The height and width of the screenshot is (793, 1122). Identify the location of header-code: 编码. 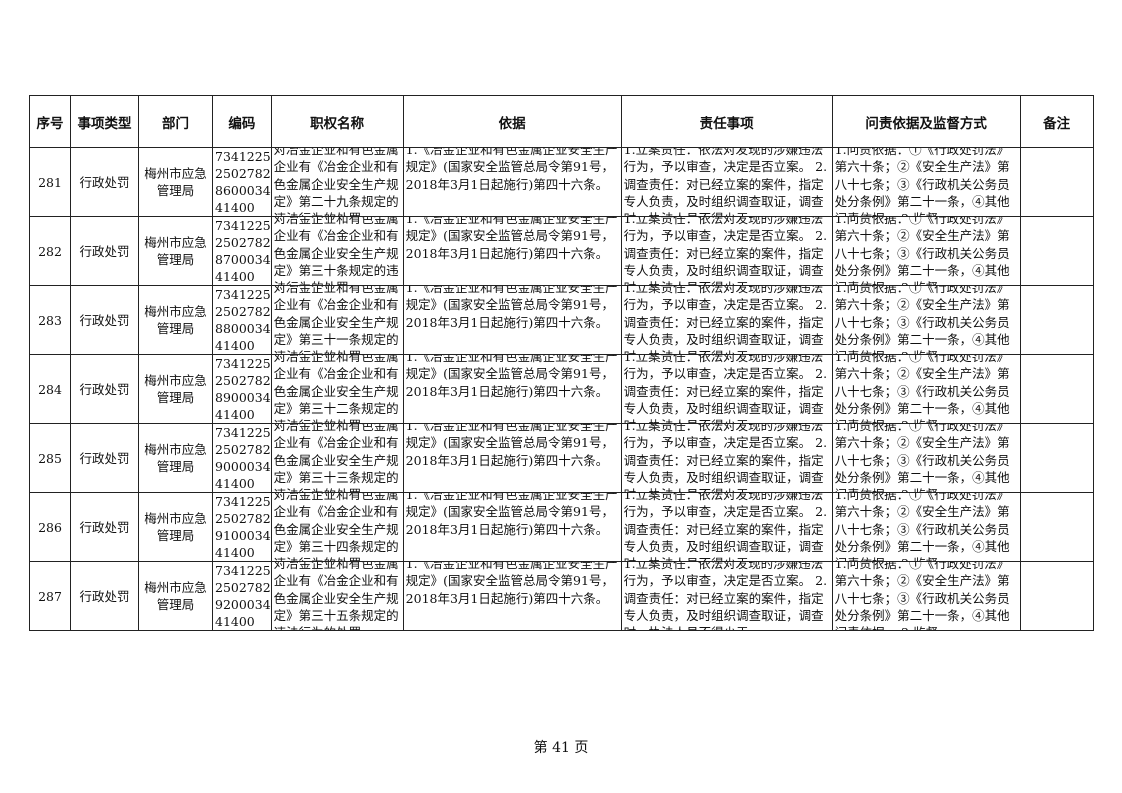
(242, 121).